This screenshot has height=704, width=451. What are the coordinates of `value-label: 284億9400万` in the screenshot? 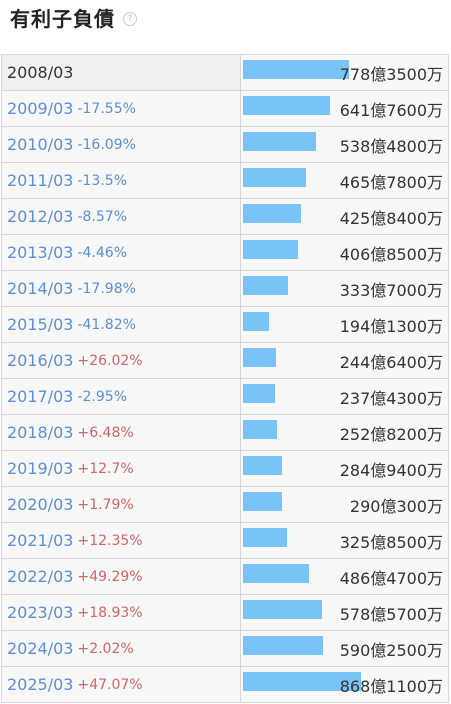 It's located at (391, 470).